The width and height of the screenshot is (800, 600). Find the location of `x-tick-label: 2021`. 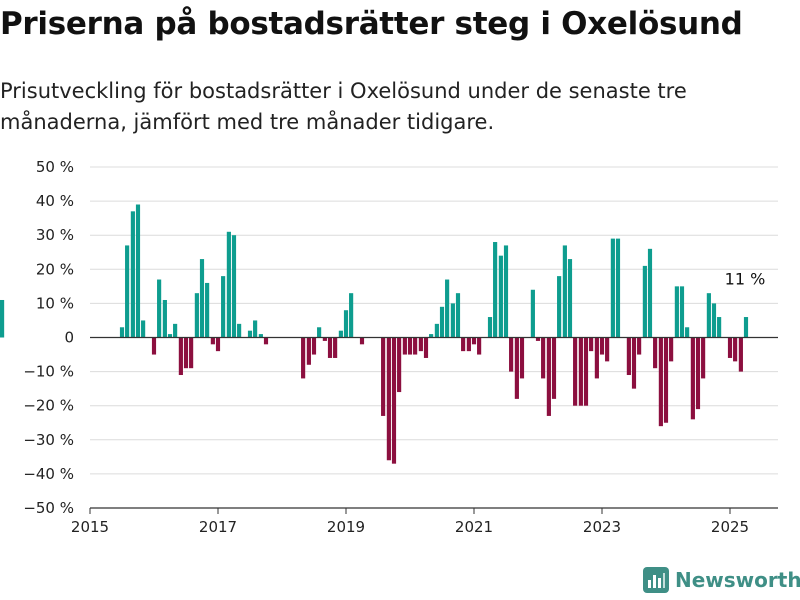

x-tick-label: 2021 is located at coordinates (474, 526).